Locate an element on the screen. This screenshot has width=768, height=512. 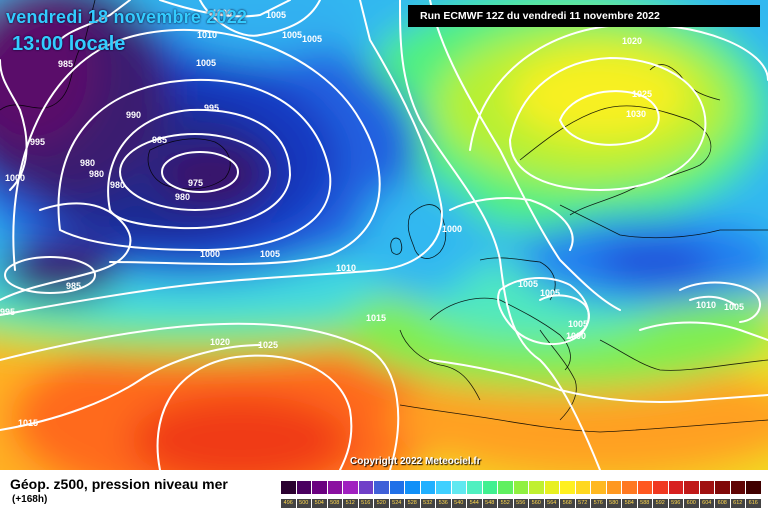
scale-tick-label: 576 is located at coordinates (599, 503).